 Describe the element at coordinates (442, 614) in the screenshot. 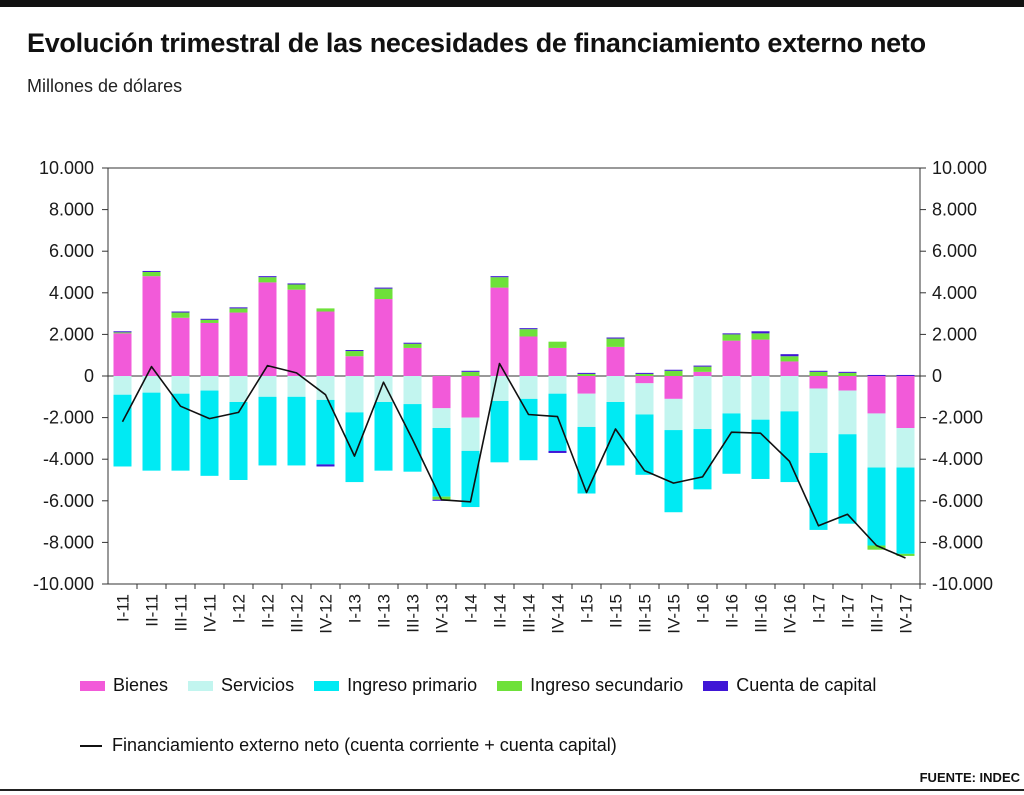

I see `x-tick-label: IV-13` at that location.